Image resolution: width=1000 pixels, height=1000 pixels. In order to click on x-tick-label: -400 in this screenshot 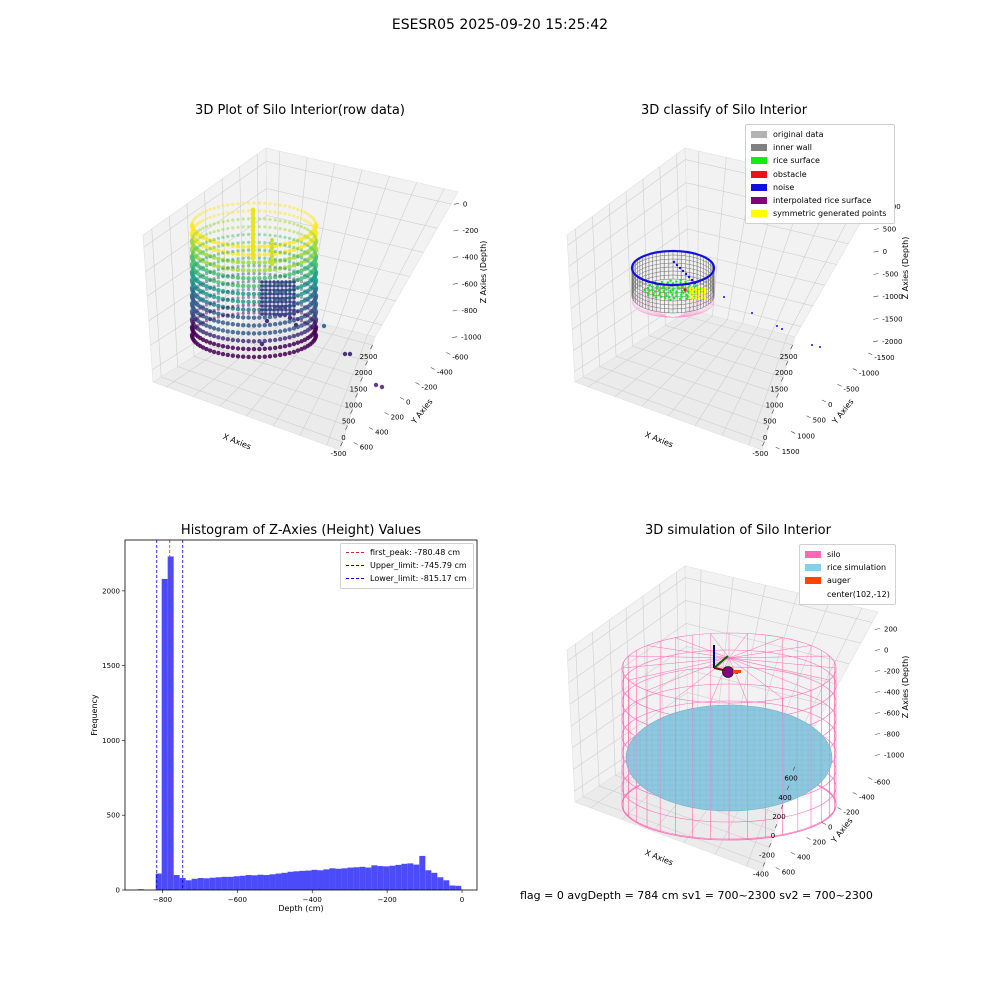, I will do `click(761, 874)`.